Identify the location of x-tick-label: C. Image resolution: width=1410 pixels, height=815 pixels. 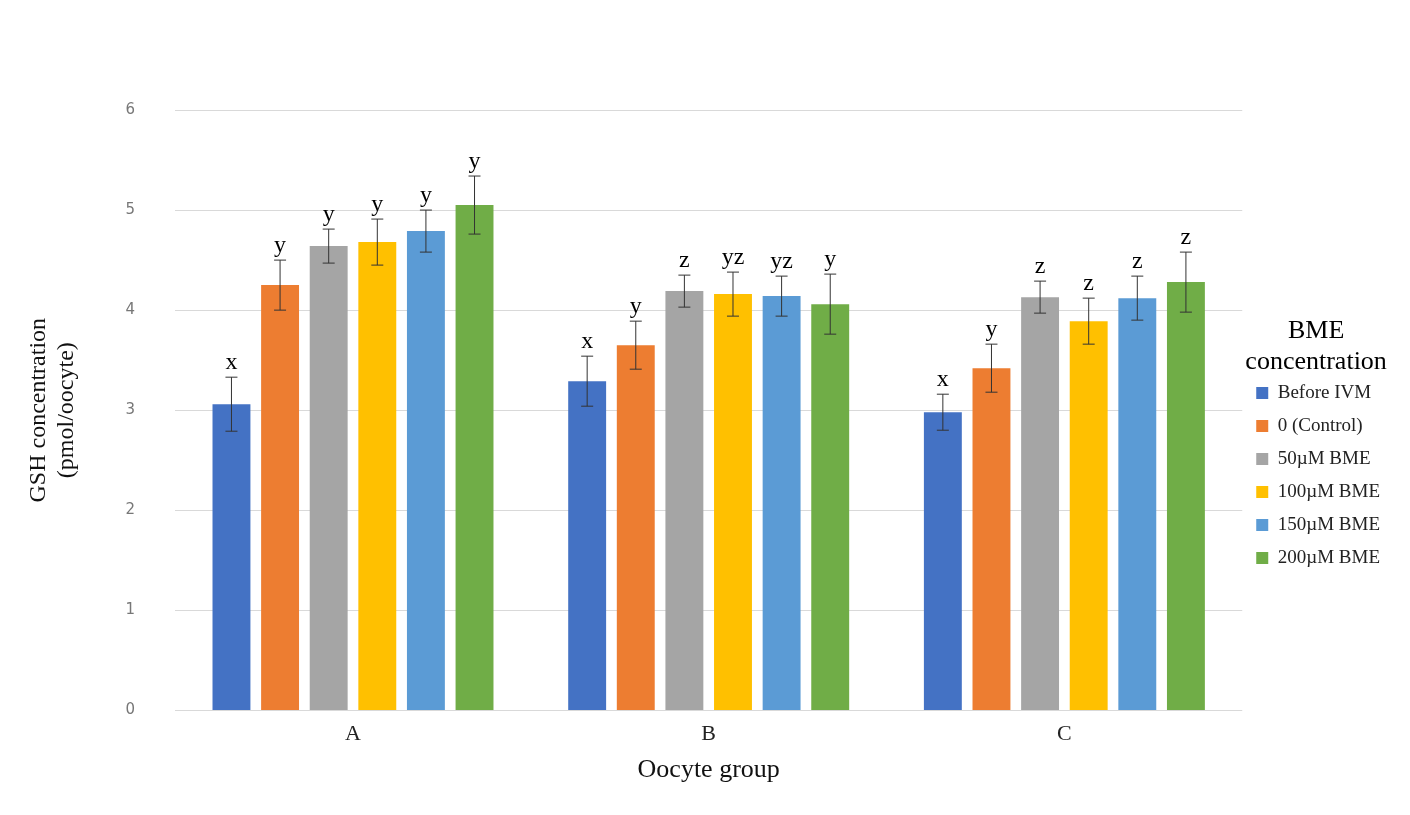
(1064, 733).